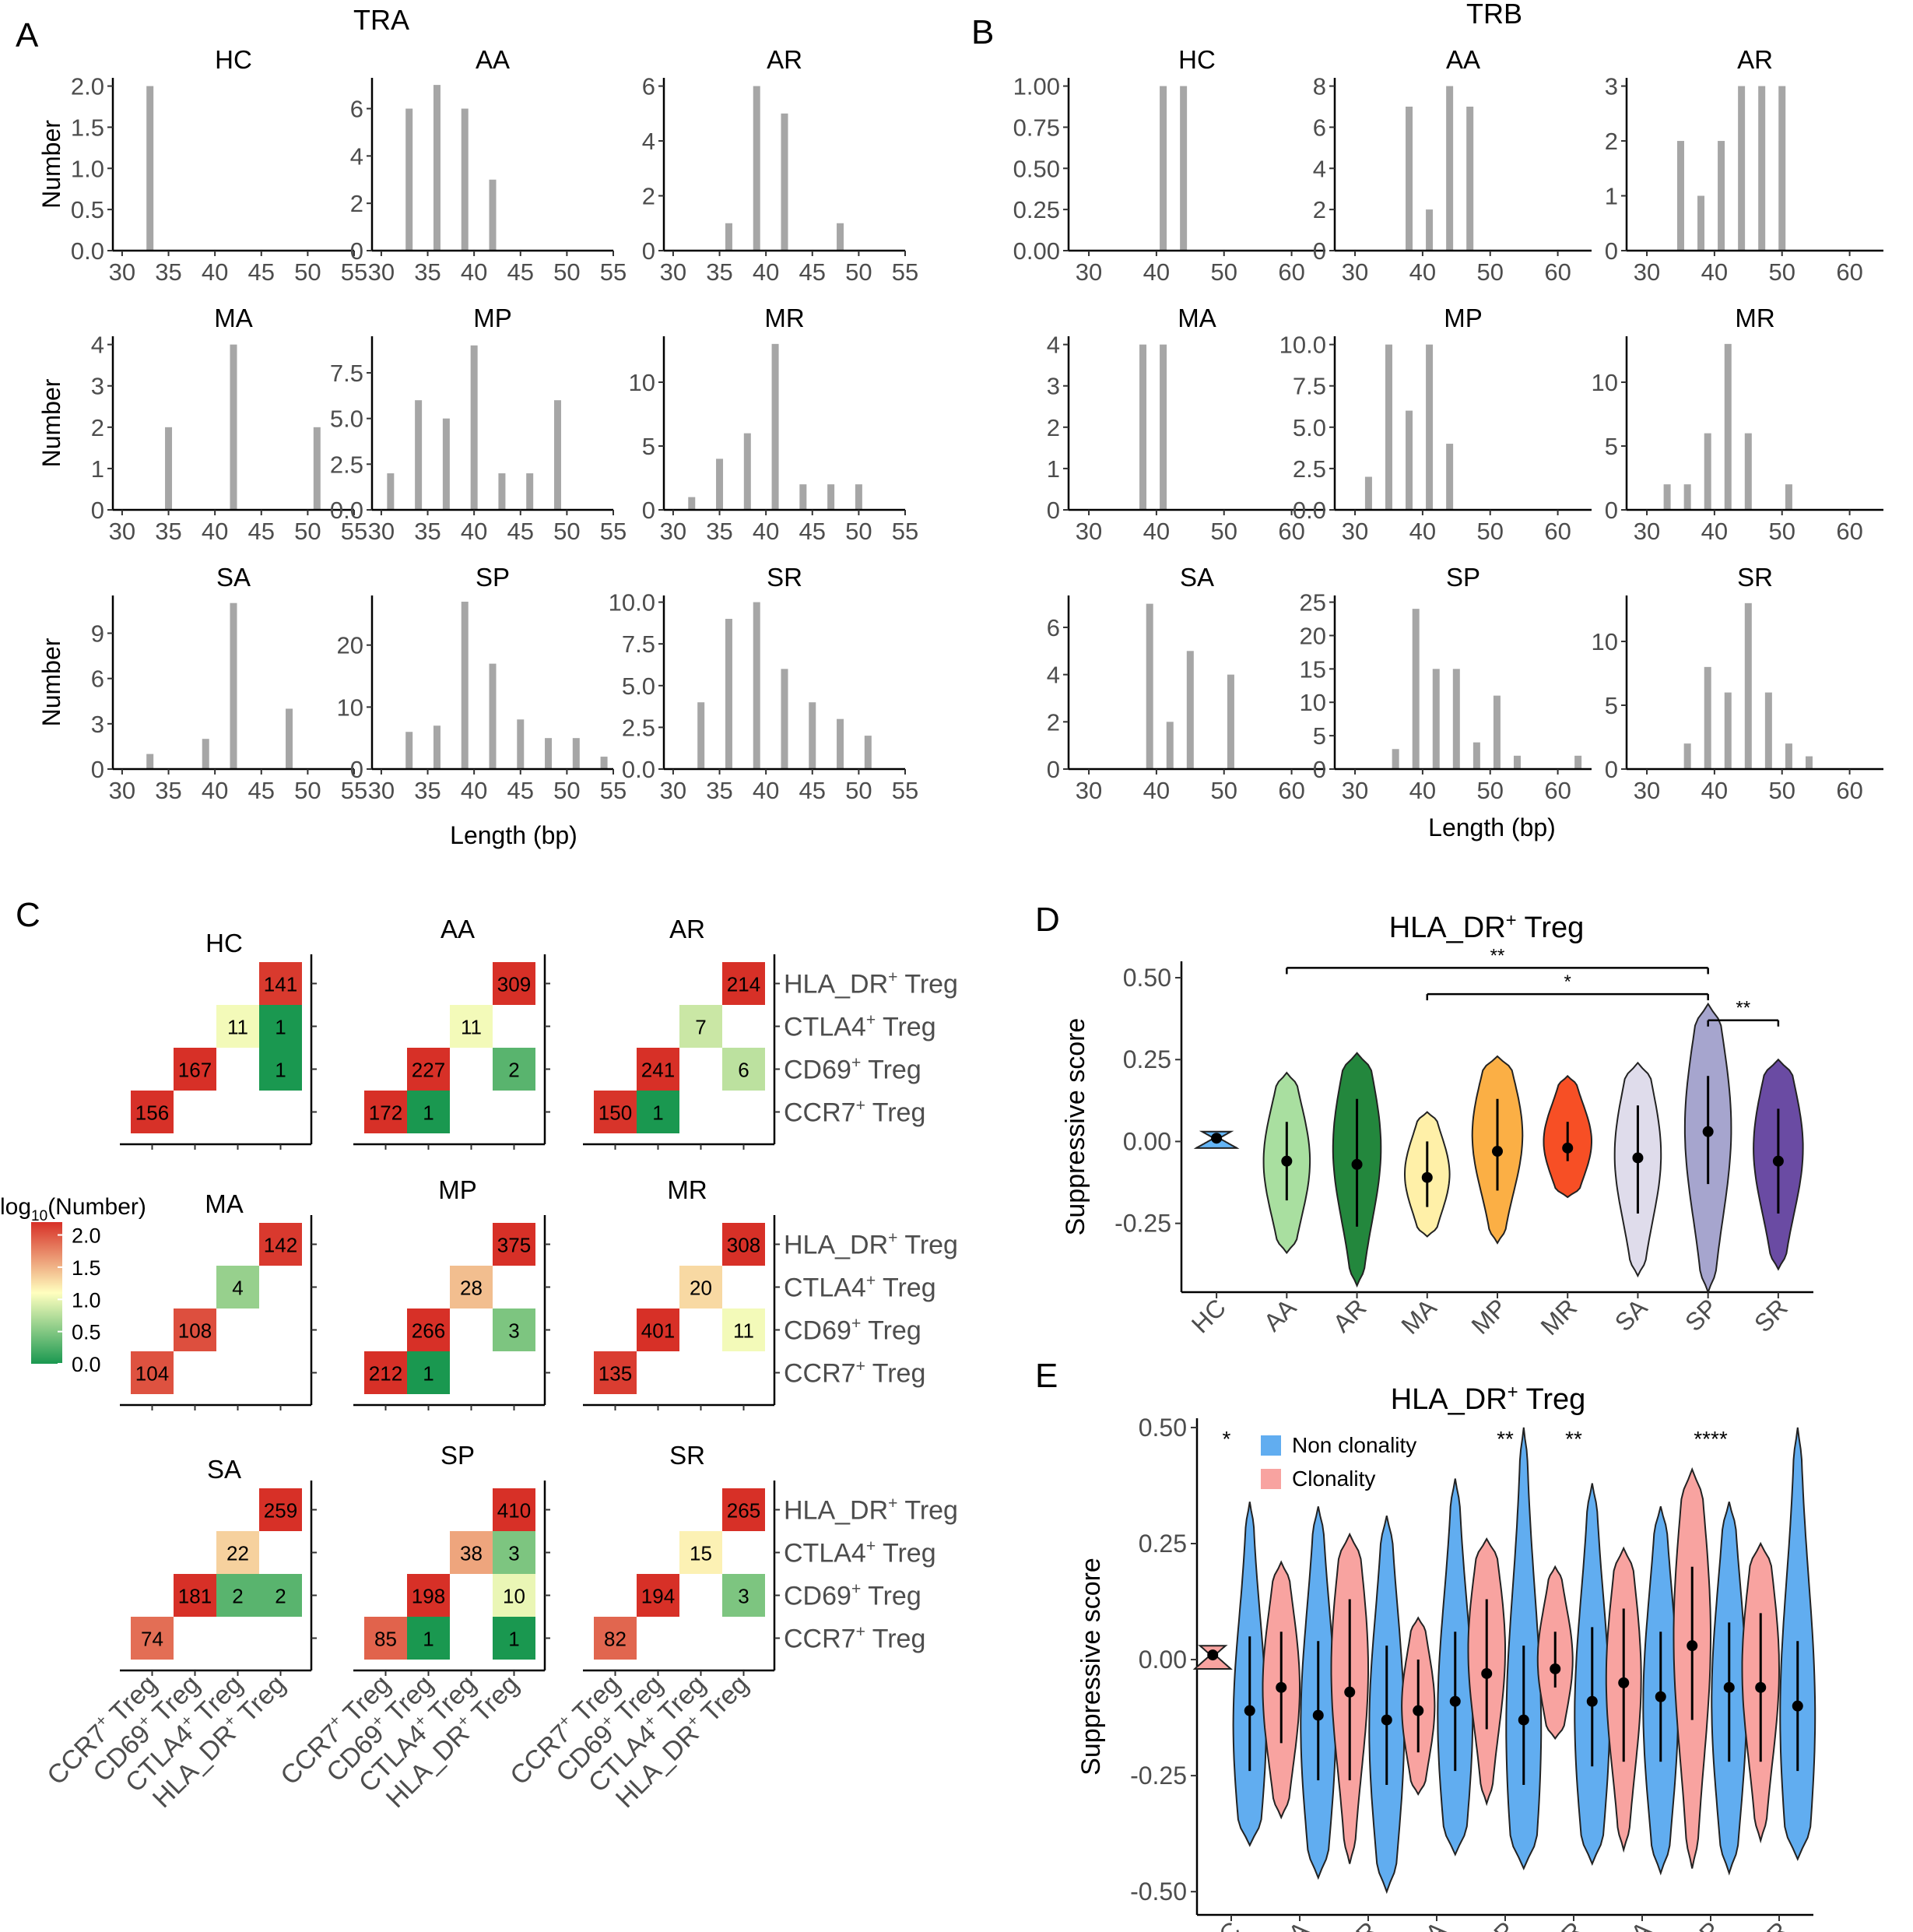 The image size is (1913, 1932). Describe the element at coordinates (1611, 86) in the screenshot. I see `y-tick-label: 3` at that location.